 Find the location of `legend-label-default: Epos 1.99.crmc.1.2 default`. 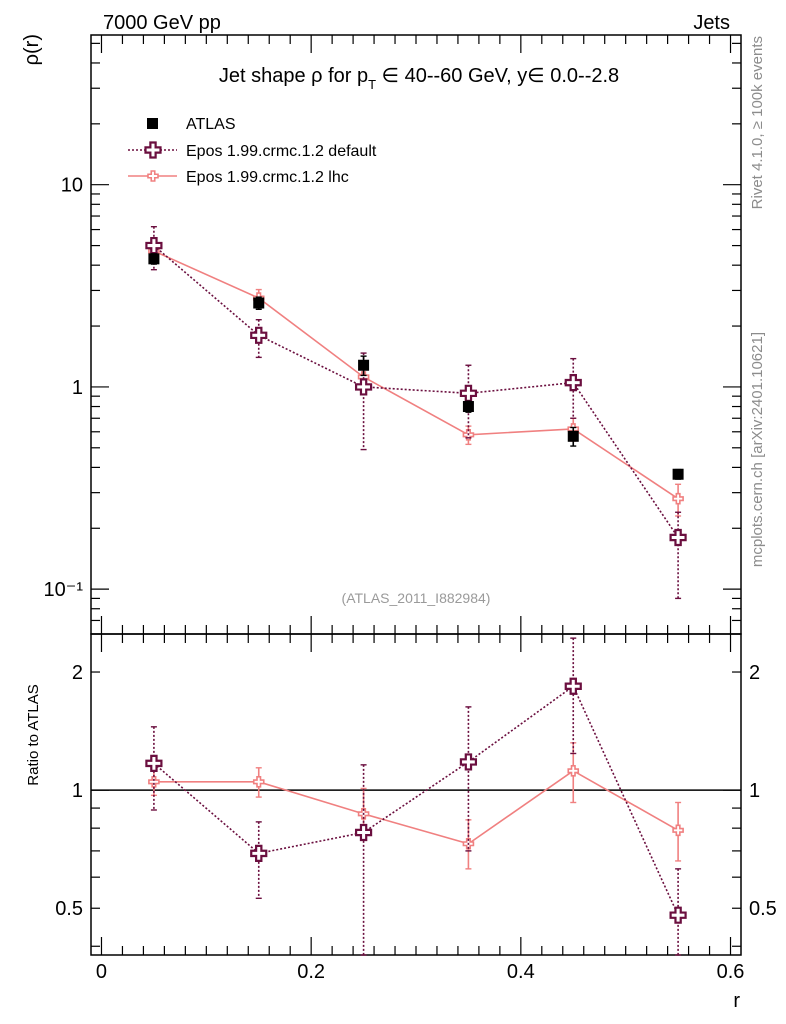

legend-label-default: Epos 1.99.crmc.1.2 default is located at coordinates (281, 151).